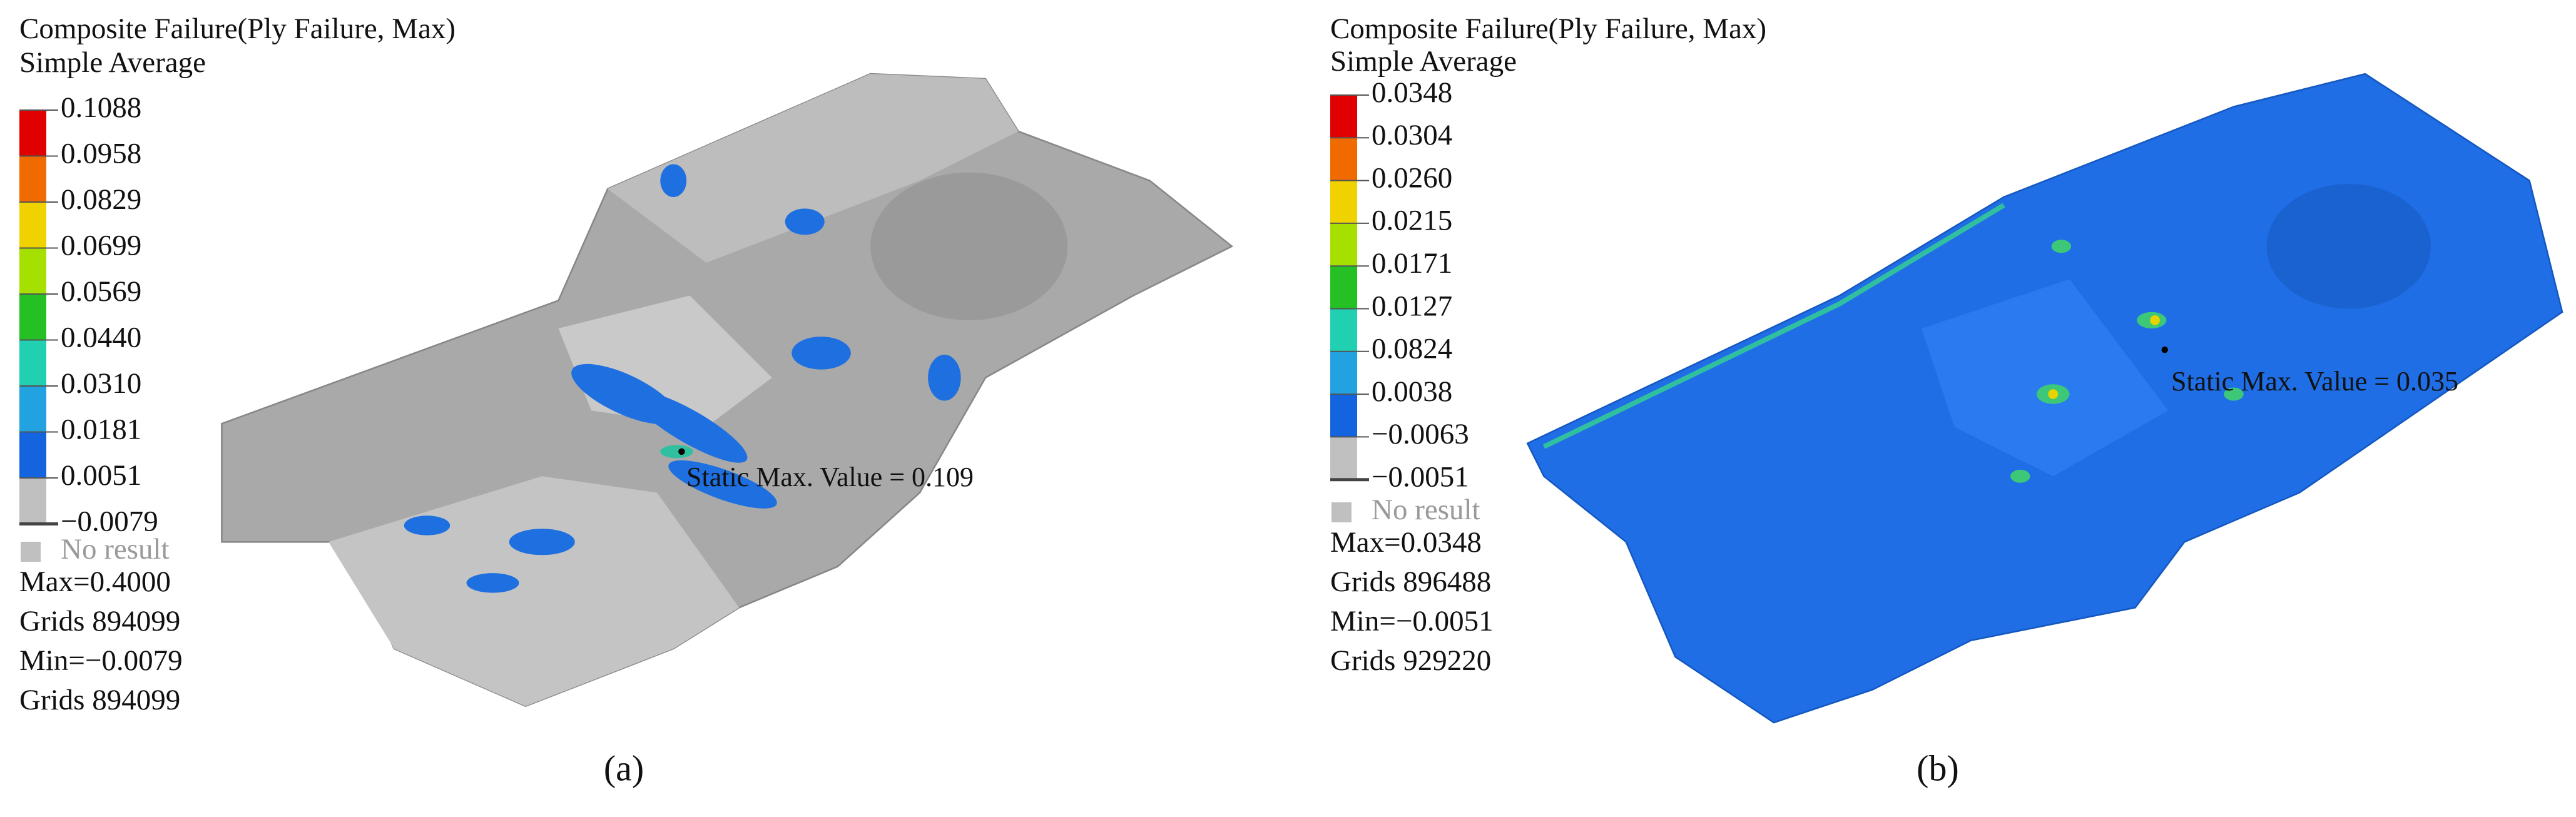 The image size is (2576, 817). I want to click on legend-label: 0.0181, so click(101, 429).